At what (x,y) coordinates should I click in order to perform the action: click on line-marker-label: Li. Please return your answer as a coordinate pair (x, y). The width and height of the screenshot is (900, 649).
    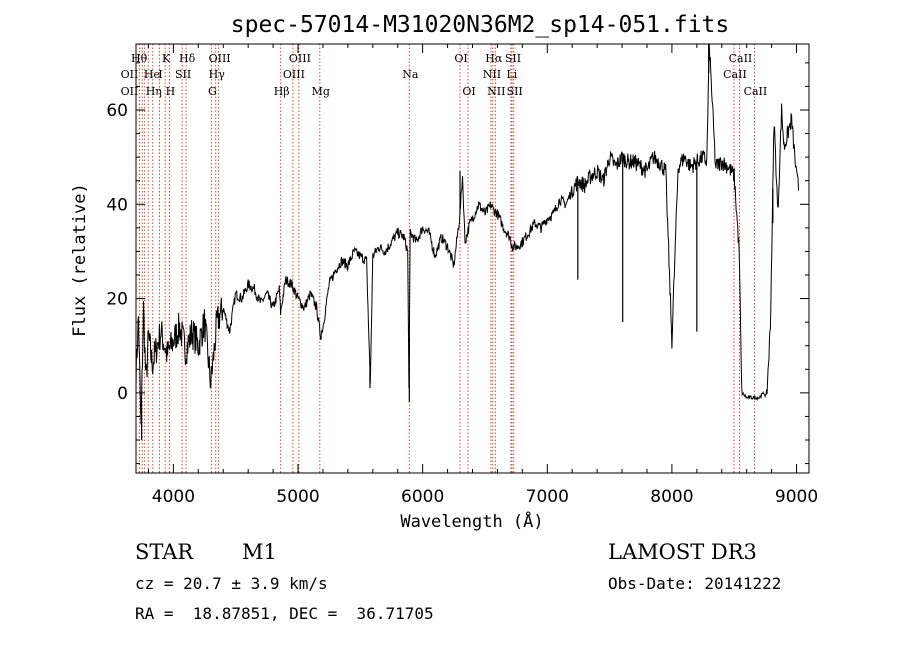
    Looking at the image, I should click on (511, 74).